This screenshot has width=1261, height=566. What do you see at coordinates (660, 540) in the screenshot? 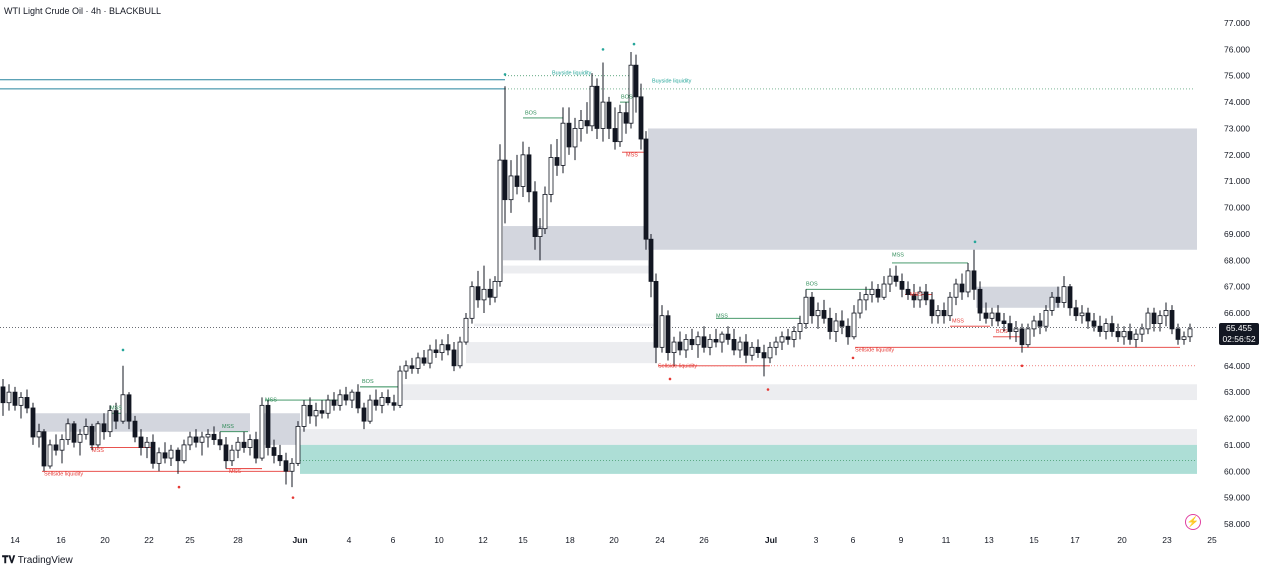
I see `x-tick-label: 24` at bounding box center [660, 540].